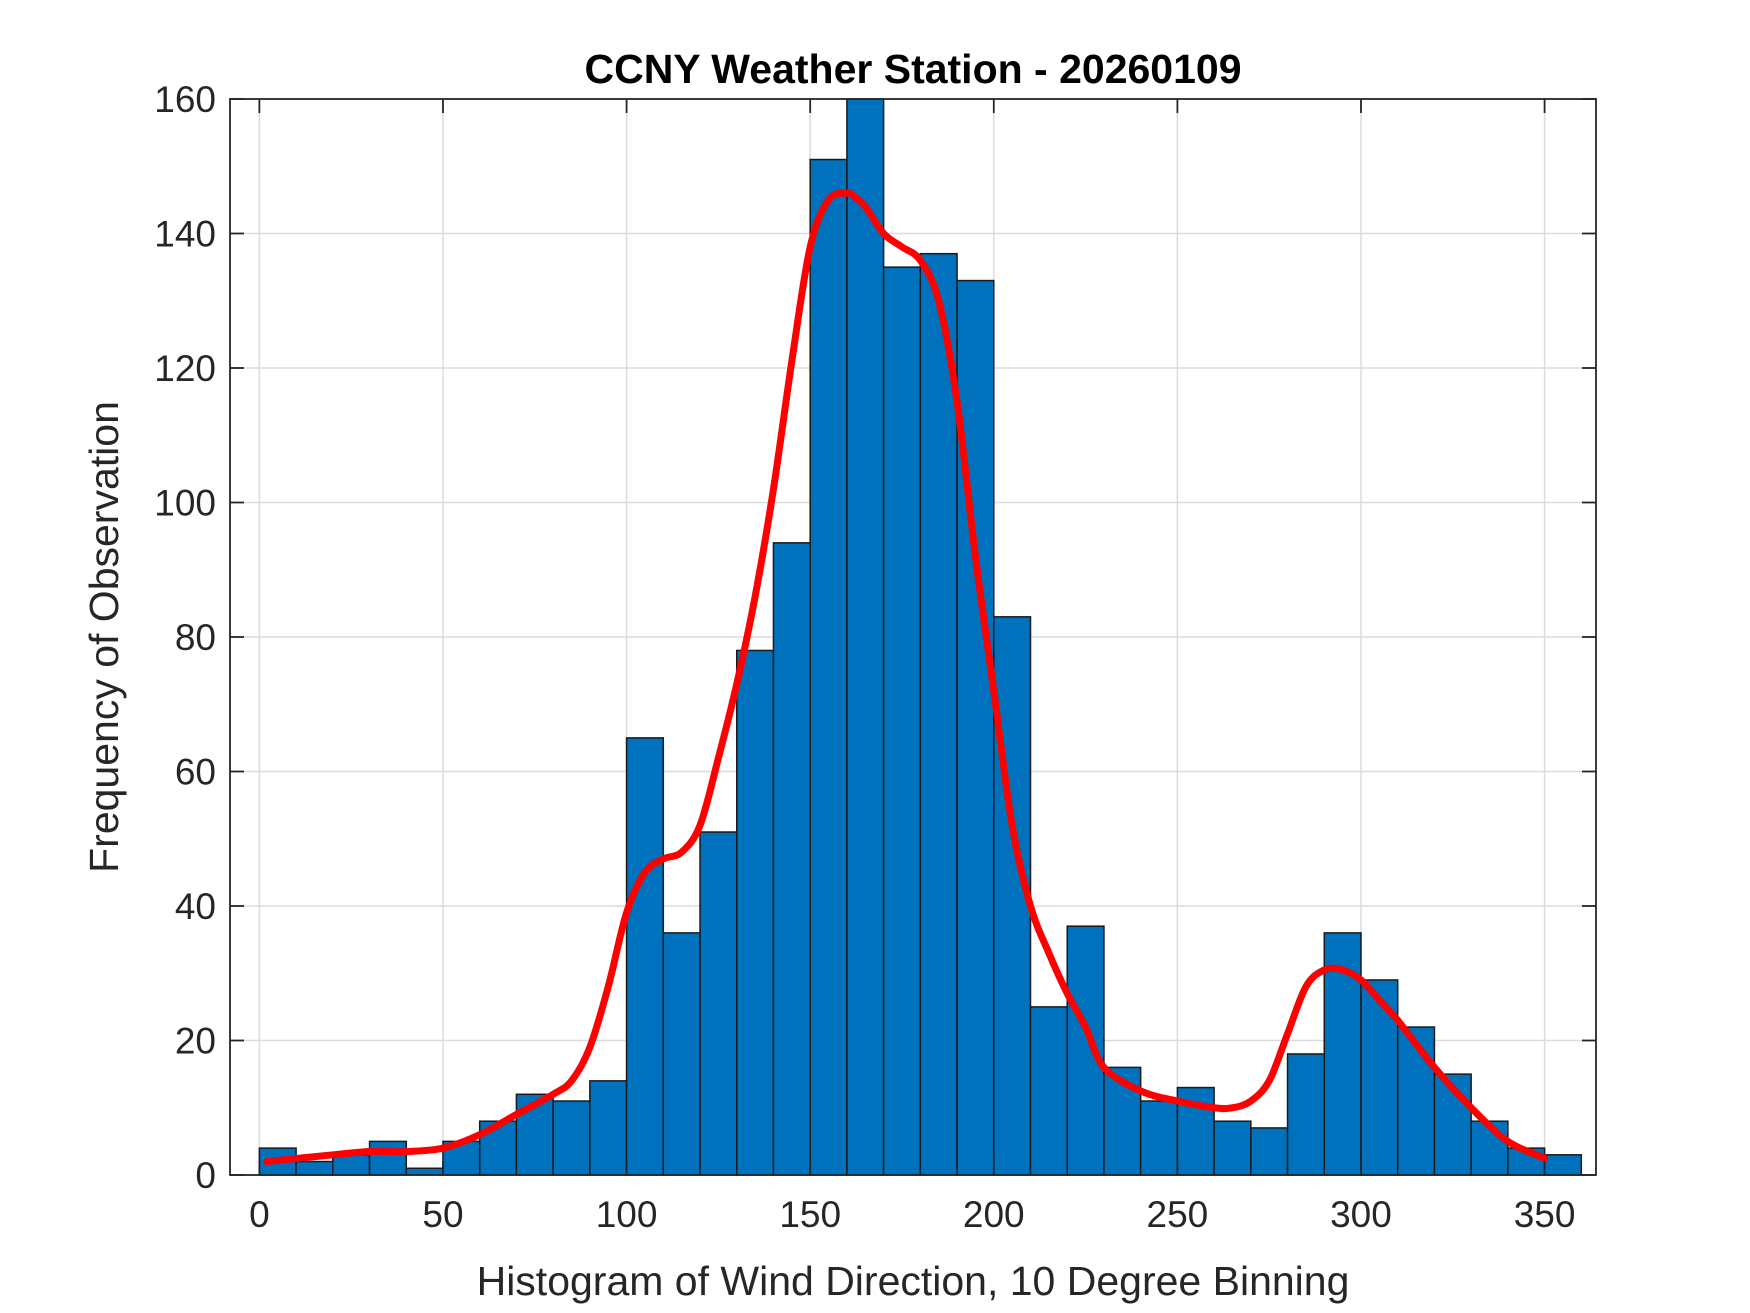  Describe the element at coordinates (1361, 1214) in the screenshot. I see `x-tick-label: 300` at that location.